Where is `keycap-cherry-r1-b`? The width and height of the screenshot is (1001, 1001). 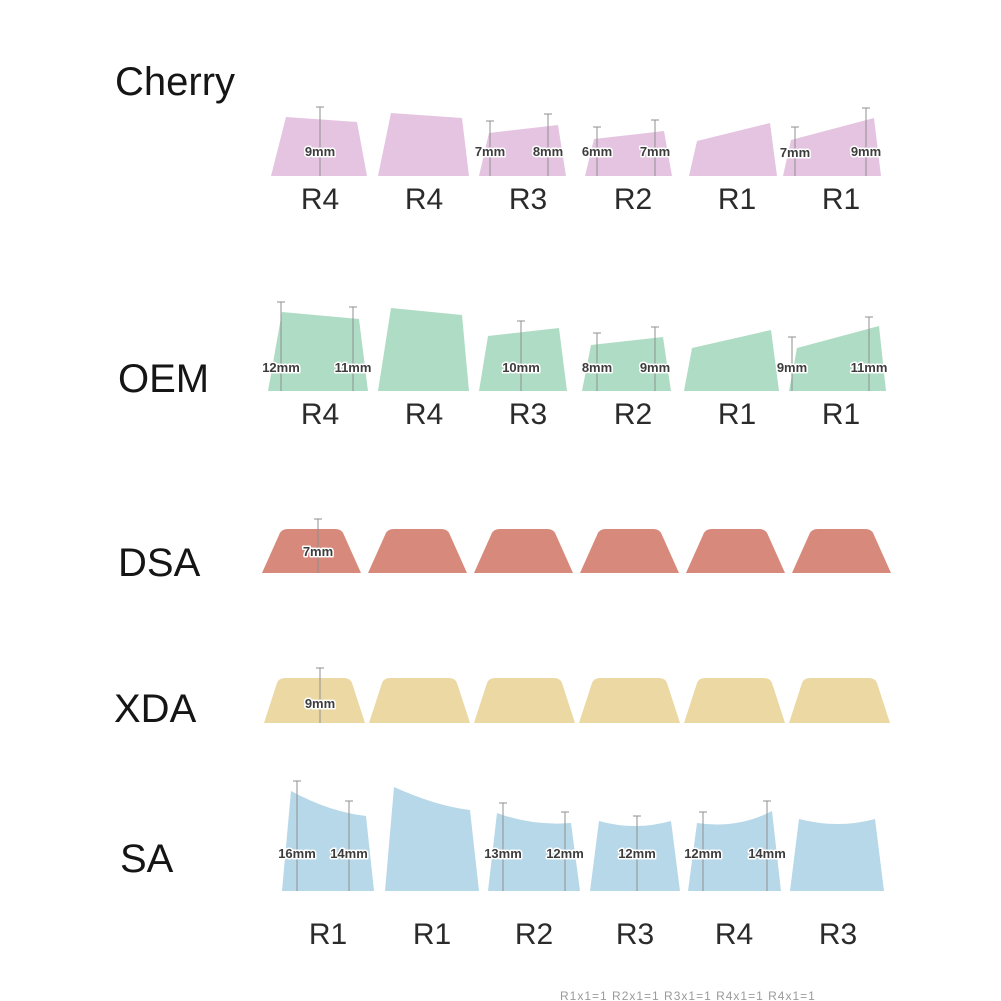
keycap-cherry-r1-b is located at coordinates (832, 147).